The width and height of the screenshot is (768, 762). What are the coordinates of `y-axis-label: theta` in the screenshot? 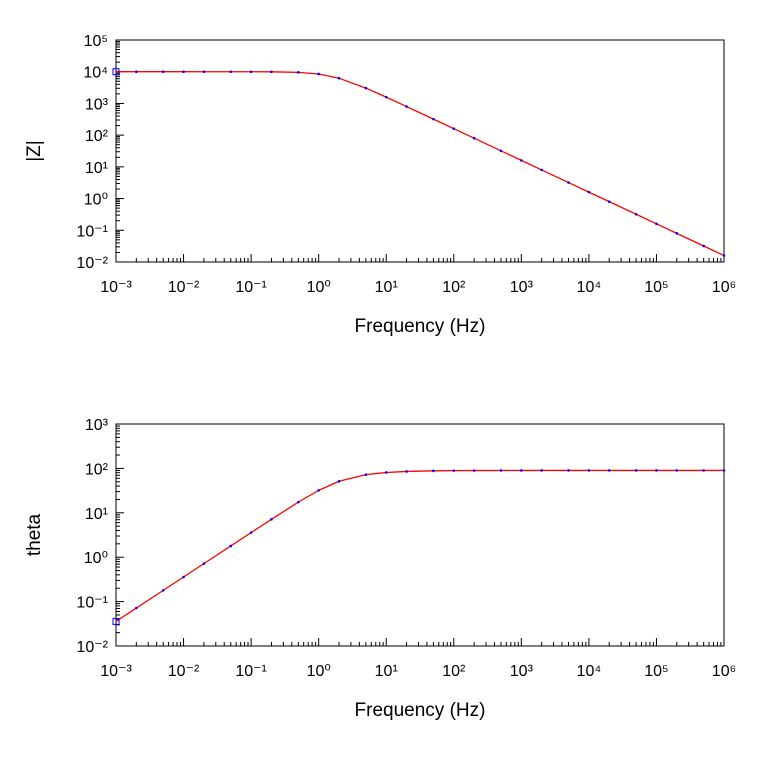 It's located at (34, 534).